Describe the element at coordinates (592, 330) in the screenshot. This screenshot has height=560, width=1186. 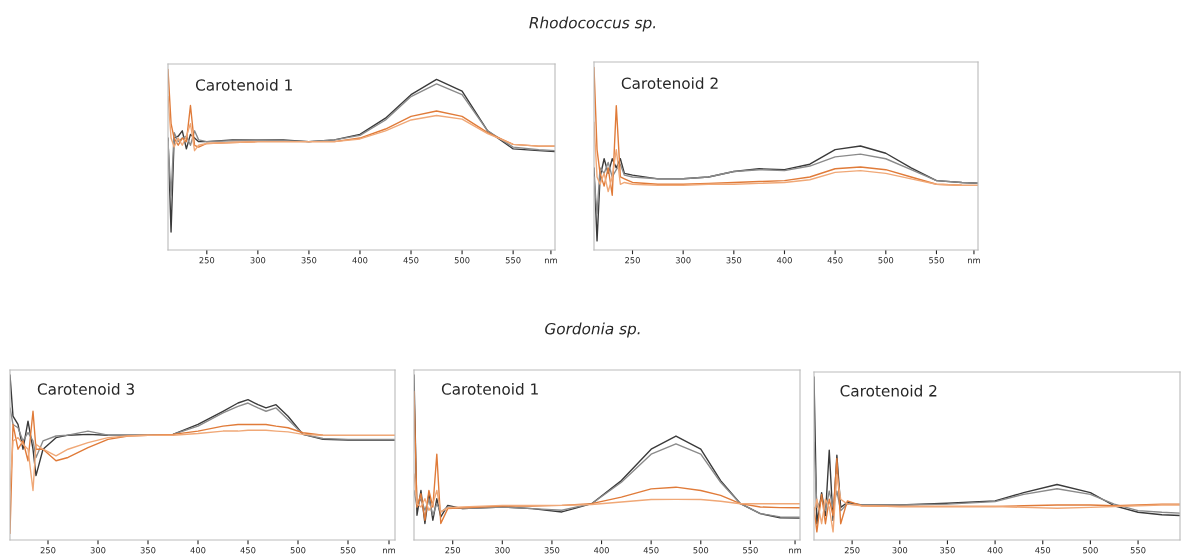
I see `chart-title: Gordonia sp.` at that location.